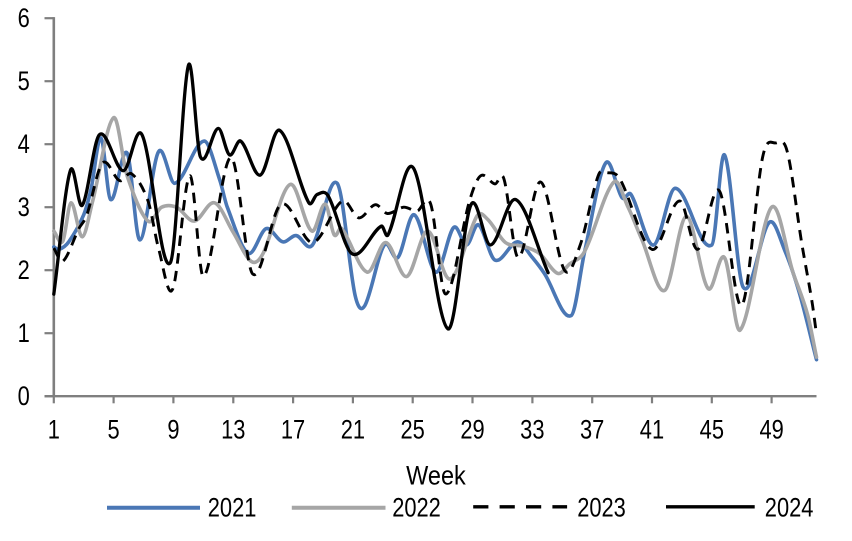 The image size is (852, 541). Describe the element at coordinates (789, 509) in the screenshot. I see `svg-text: 2024` at that location.